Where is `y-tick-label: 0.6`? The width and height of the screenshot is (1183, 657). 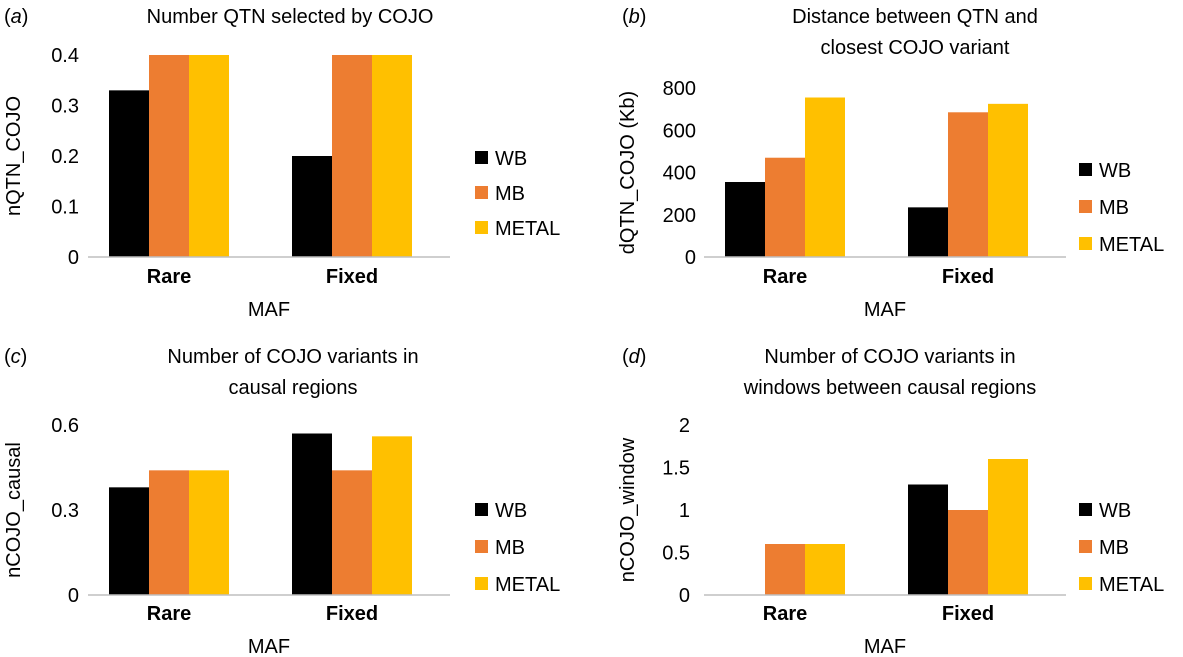 y-tick-label: 0.6 is located at coordinates (65, 426).